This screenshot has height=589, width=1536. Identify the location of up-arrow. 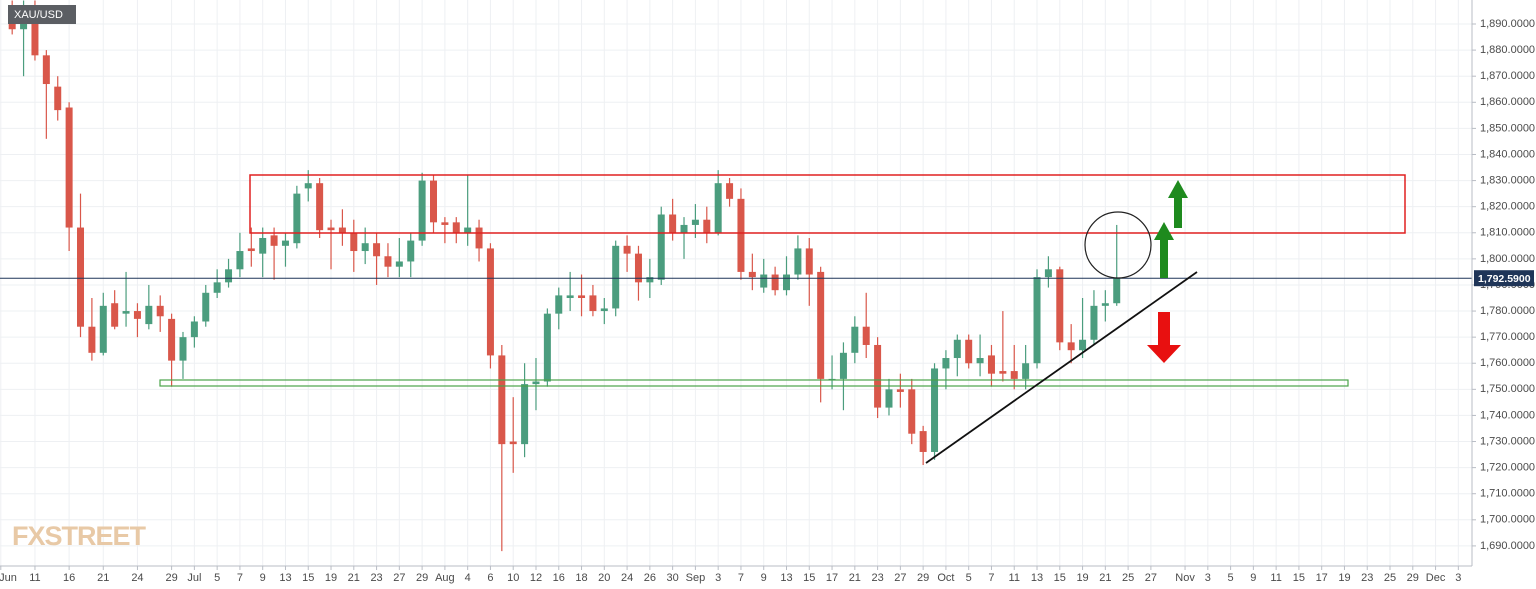
(1178, 204).